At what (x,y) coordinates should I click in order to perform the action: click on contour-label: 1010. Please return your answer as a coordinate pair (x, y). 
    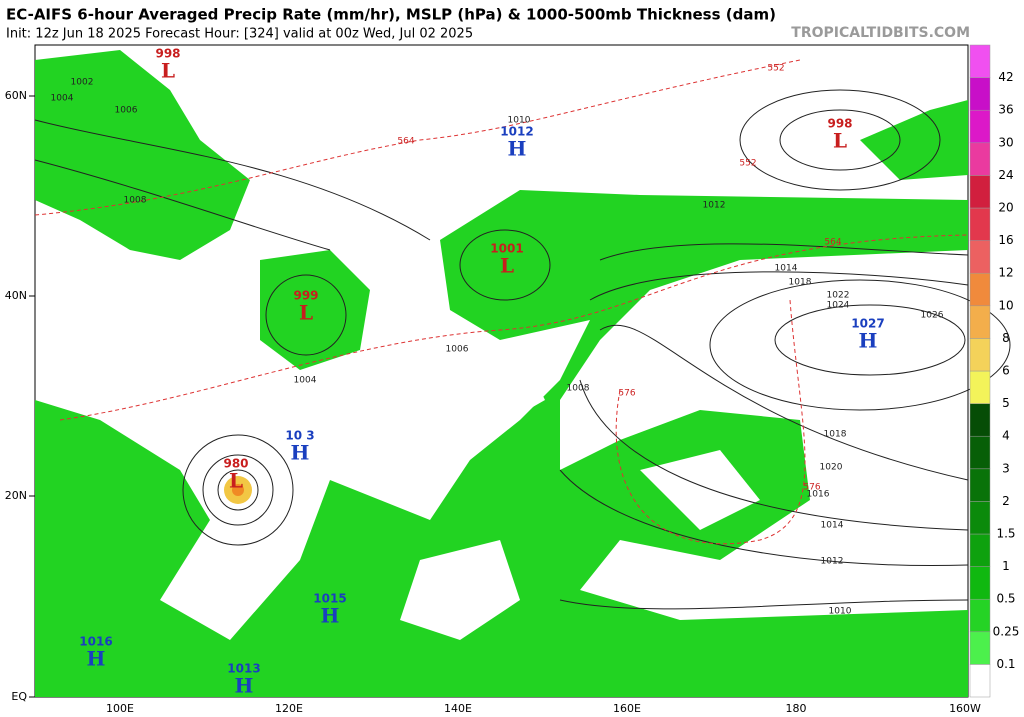
    Looking at the image, I should click on (840, 612).